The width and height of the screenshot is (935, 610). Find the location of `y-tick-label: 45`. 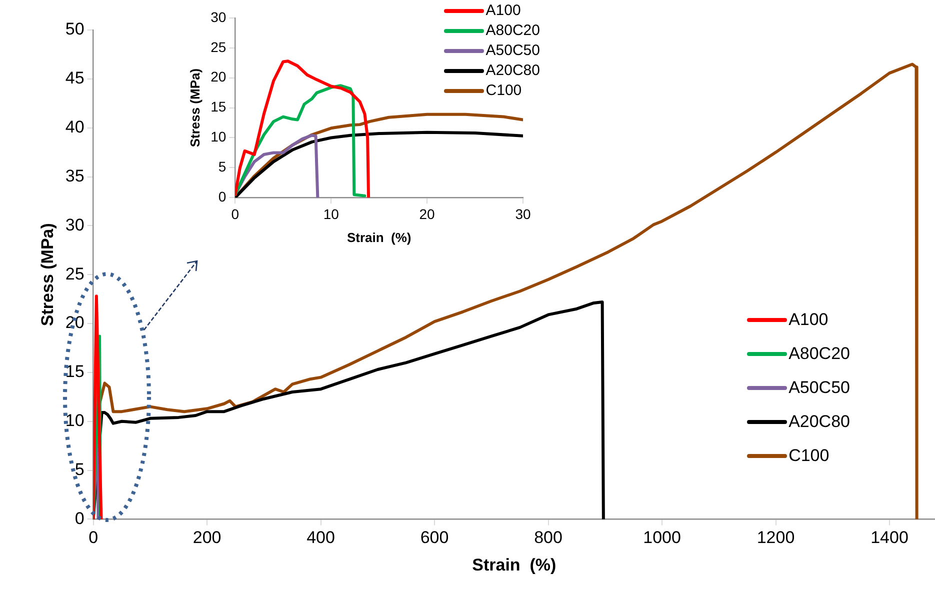

y-tick-label: 45 is located at coordinates (74, 78).